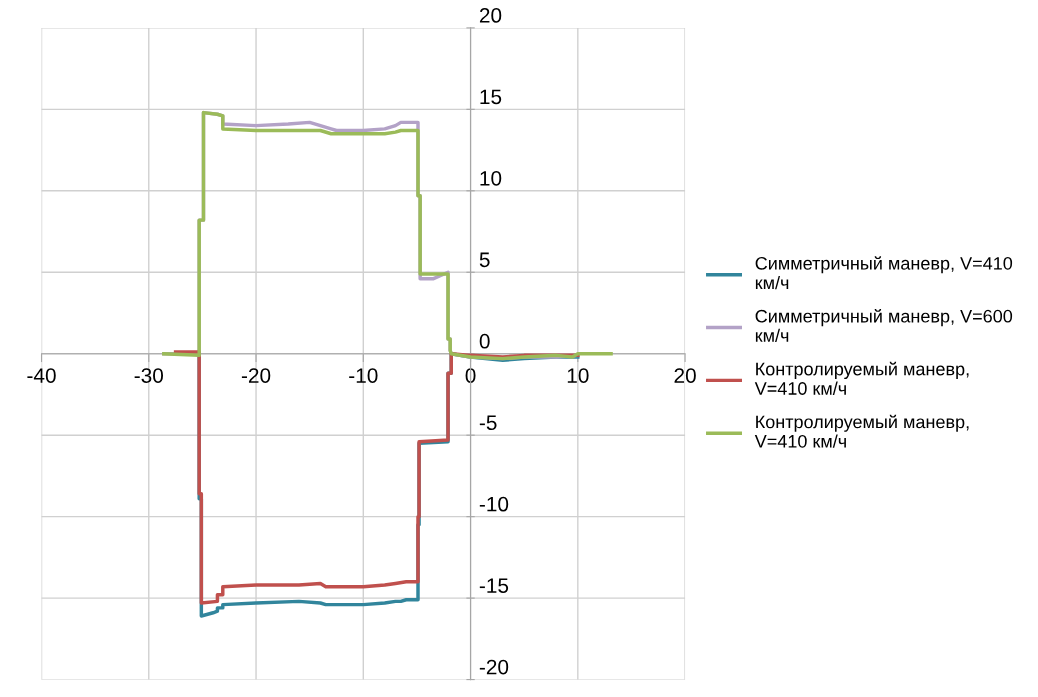 The height and width of the screenshot is (697, 1038). Describe the element at coordinates (494, 504) in the screenshot. I see `y-tick-label: -10` at that location.